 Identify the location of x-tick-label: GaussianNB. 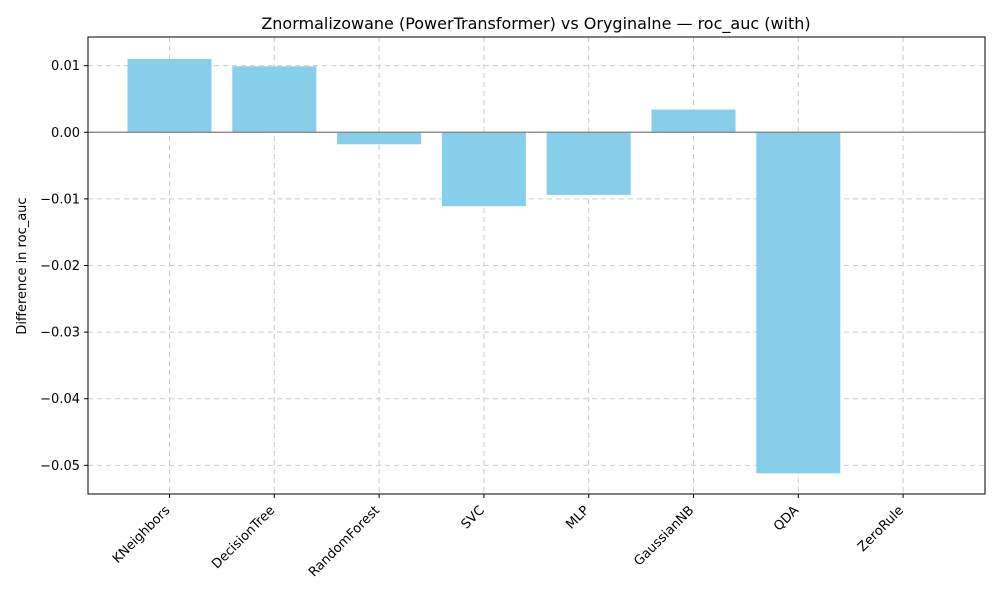
(664, 536).